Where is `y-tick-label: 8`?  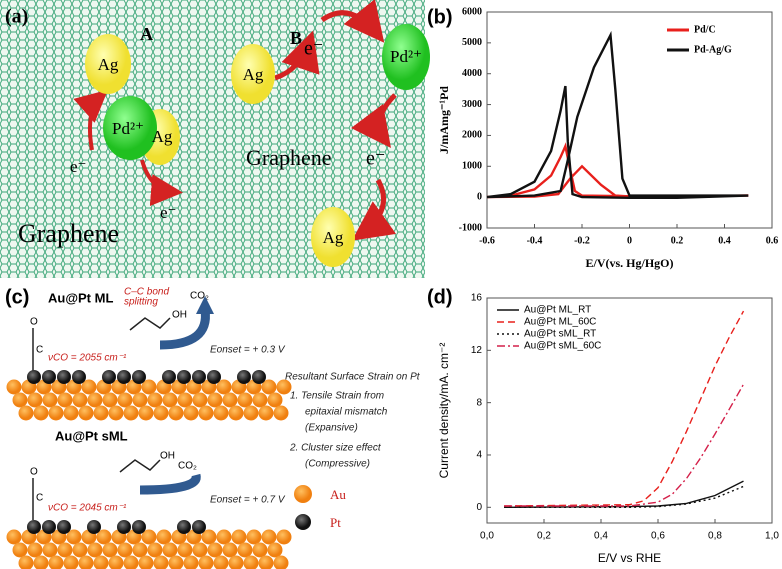 y-tick-label: 8 is located at coordinates (479, 402).